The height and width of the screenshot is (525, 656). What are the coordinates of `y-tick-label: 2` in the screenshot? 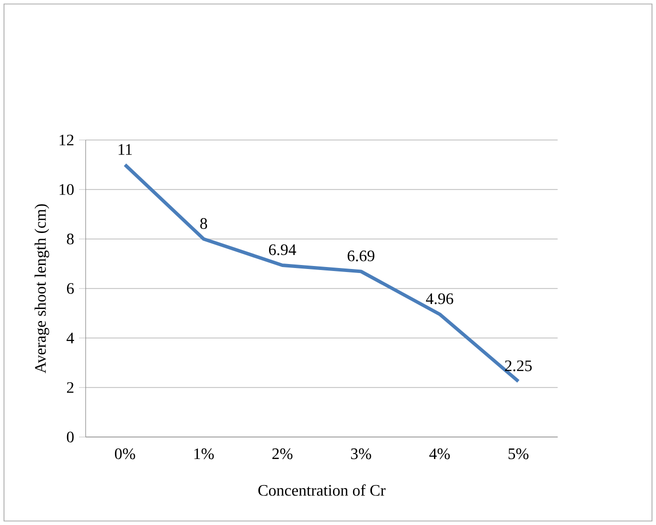 It's located at (70, 387).